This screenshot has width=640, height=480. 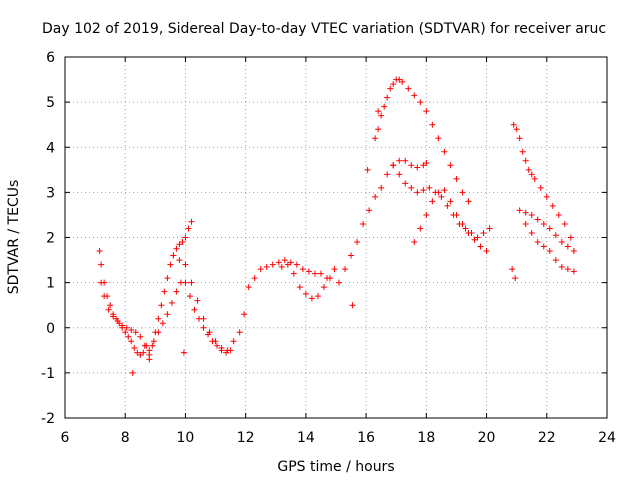 I want to click on x-tick-label: 10, so click(x=186, y=438).